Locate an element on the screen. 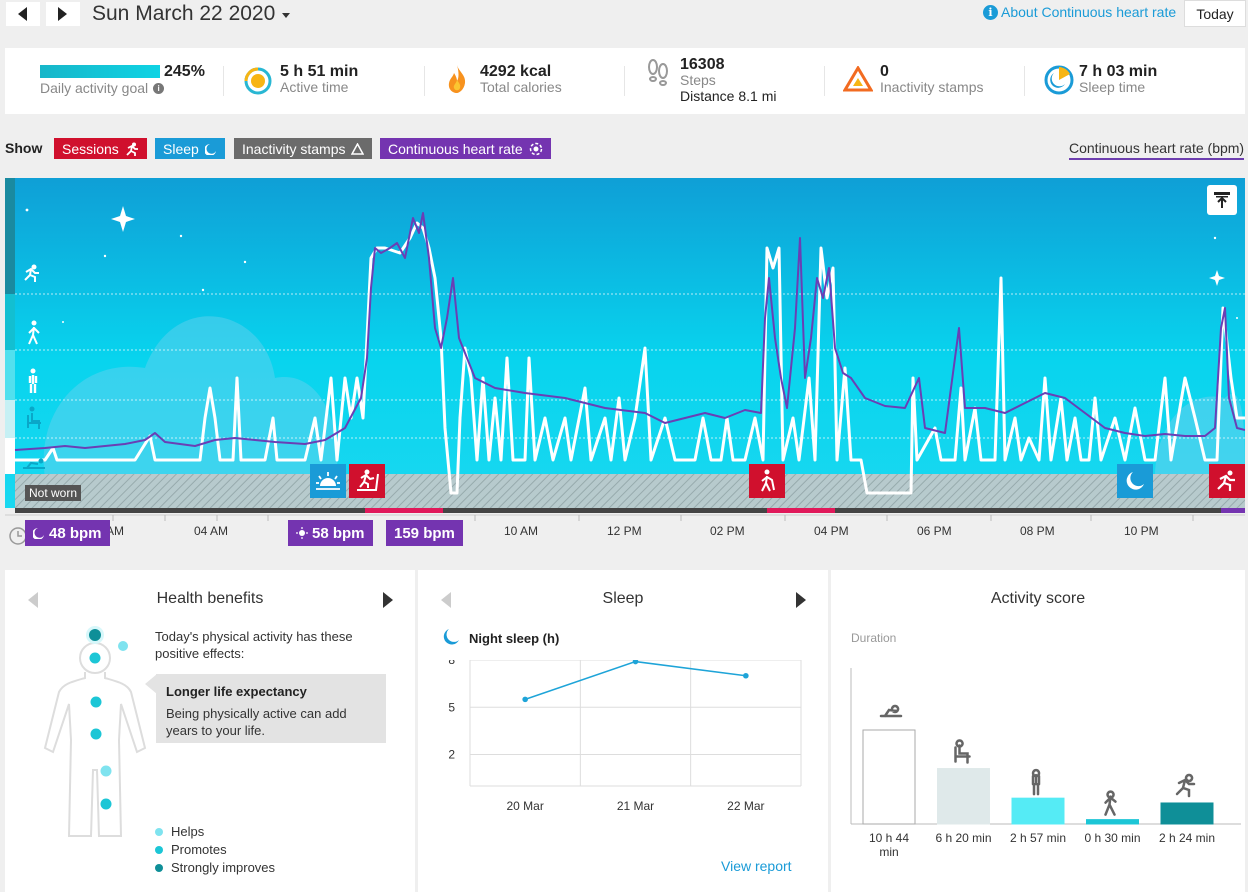  bar-label: 0 h 30 min is located at coordinates (1112, 838).